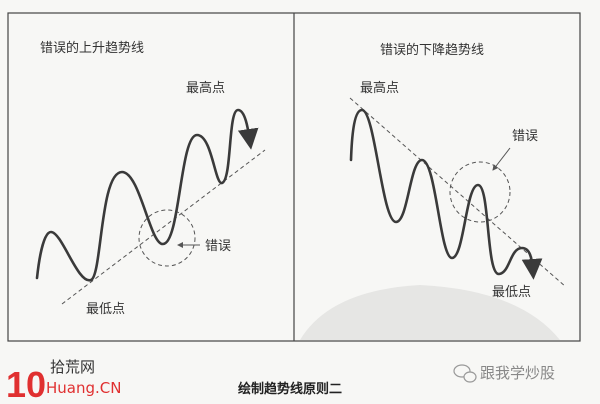  What do you see at coordinates (480, 192) in the screenshot?
I see `right-error-circle` at bounding box center [480, 192].